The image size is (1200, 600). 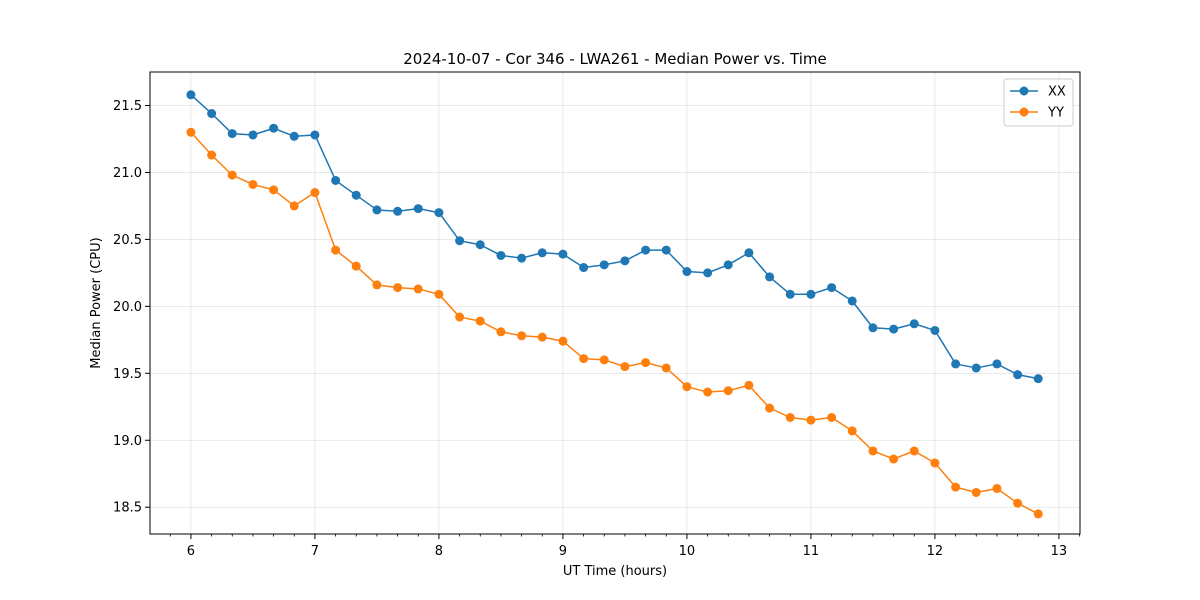 I want to click on y-tick-label: 21.0, so click(x=127, y=173).